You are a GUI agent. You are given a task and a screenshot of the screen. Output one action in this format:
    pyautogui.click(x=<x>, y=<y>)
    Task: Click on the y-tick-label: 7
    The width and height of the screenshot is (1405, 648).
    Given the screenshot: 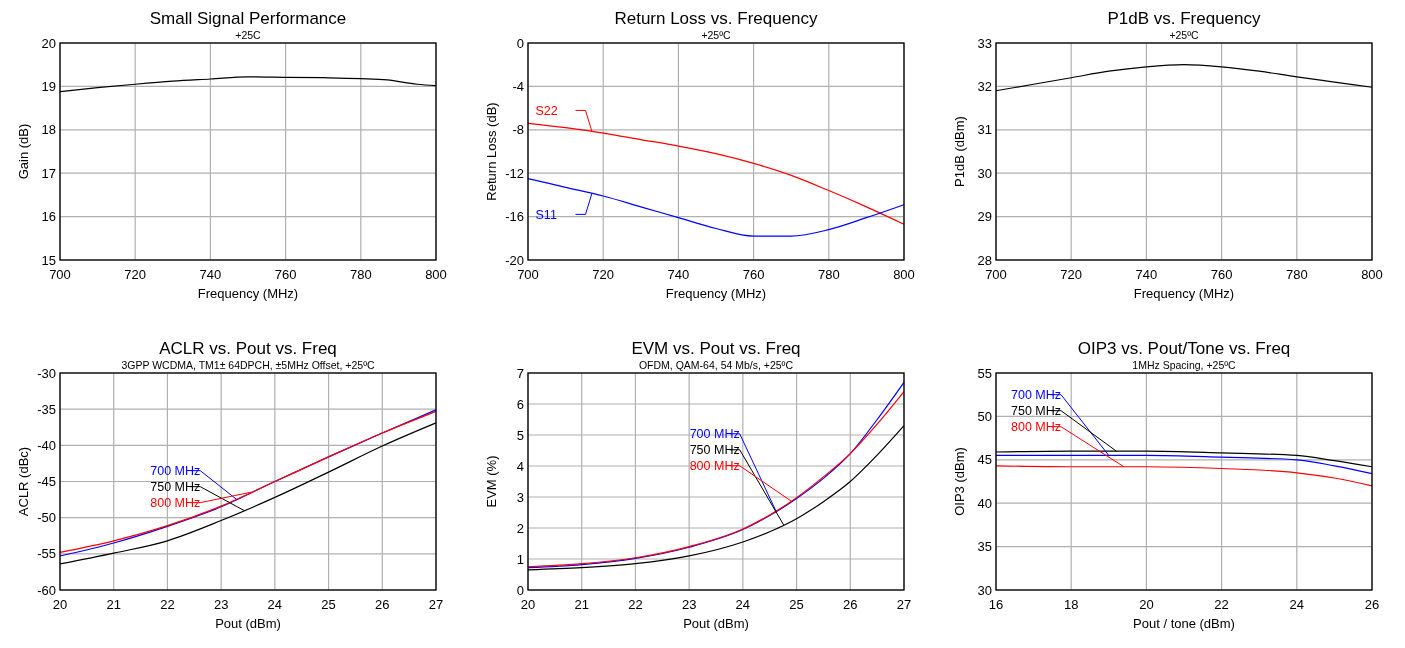 What is the action you would take?
    pyautogui.click(x=520, y=373)
    